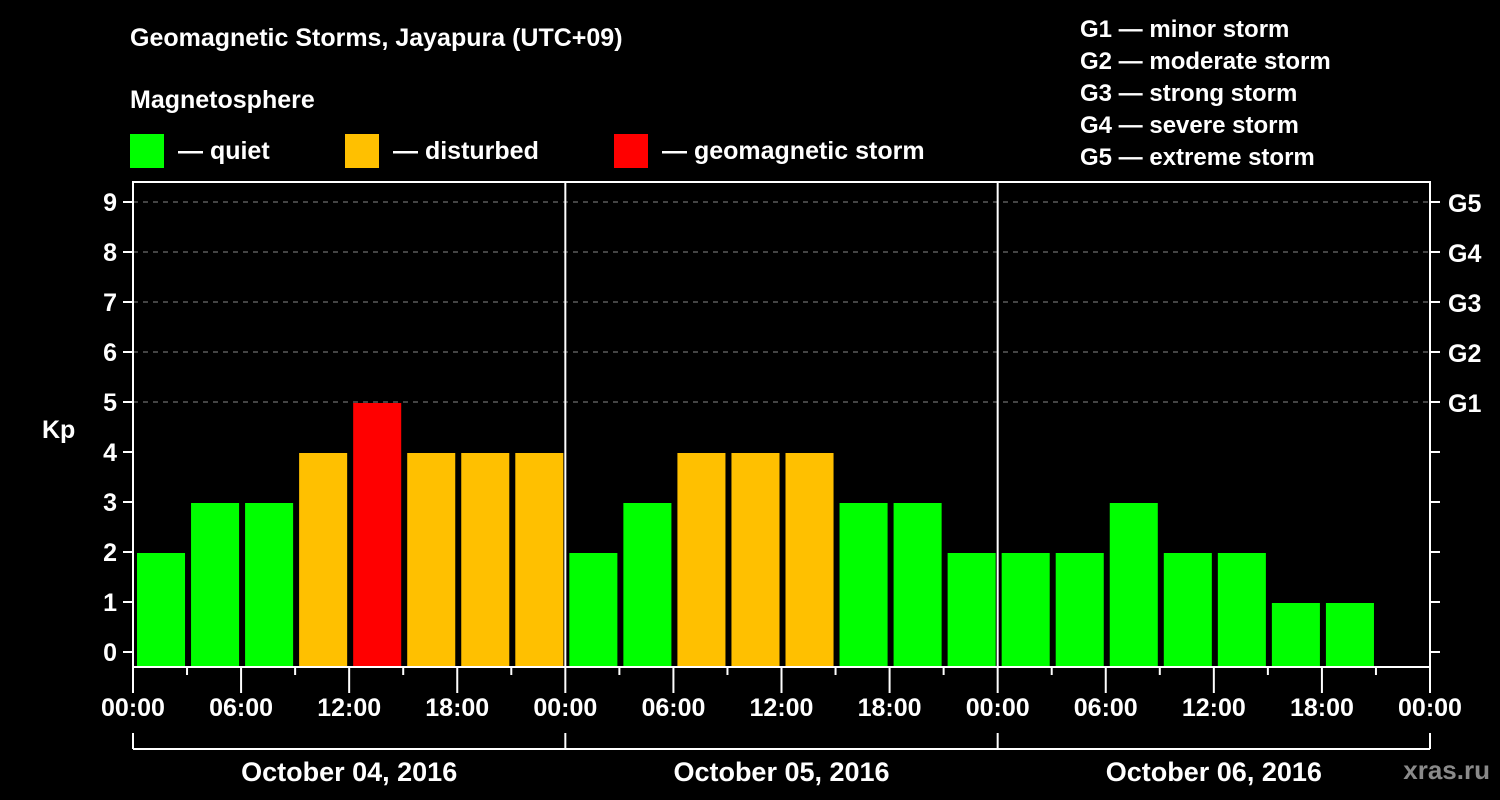 The height and width of the screenshot is (800, 1500). I want to click on legend-storm: — geomagnetic storm, so click(769, 151).